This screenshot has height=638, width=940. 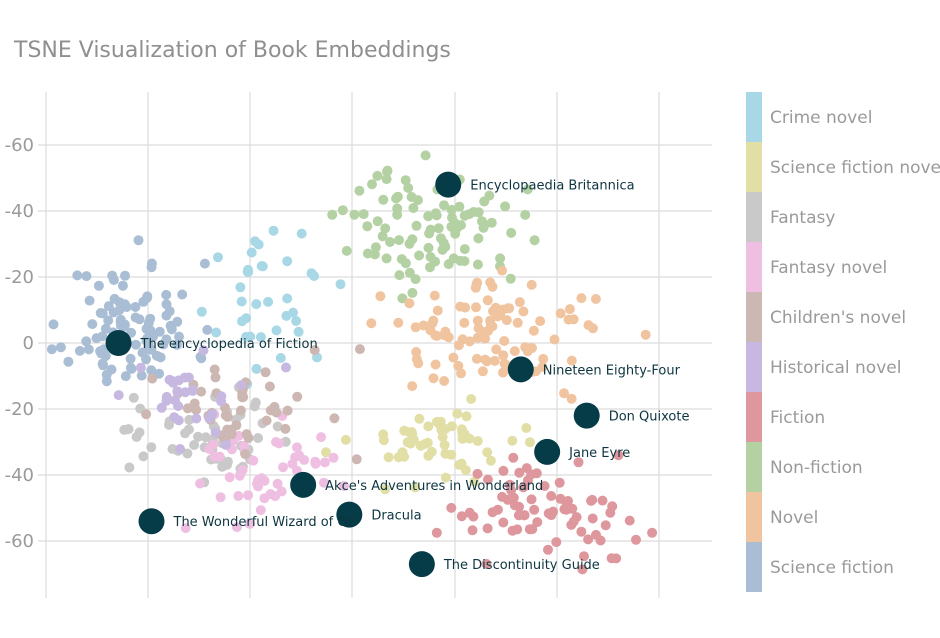 What do you see at coordinates (19, 409) in the screenshot?
I see `y-tick-label: -20` at bounding box center [19, 409].